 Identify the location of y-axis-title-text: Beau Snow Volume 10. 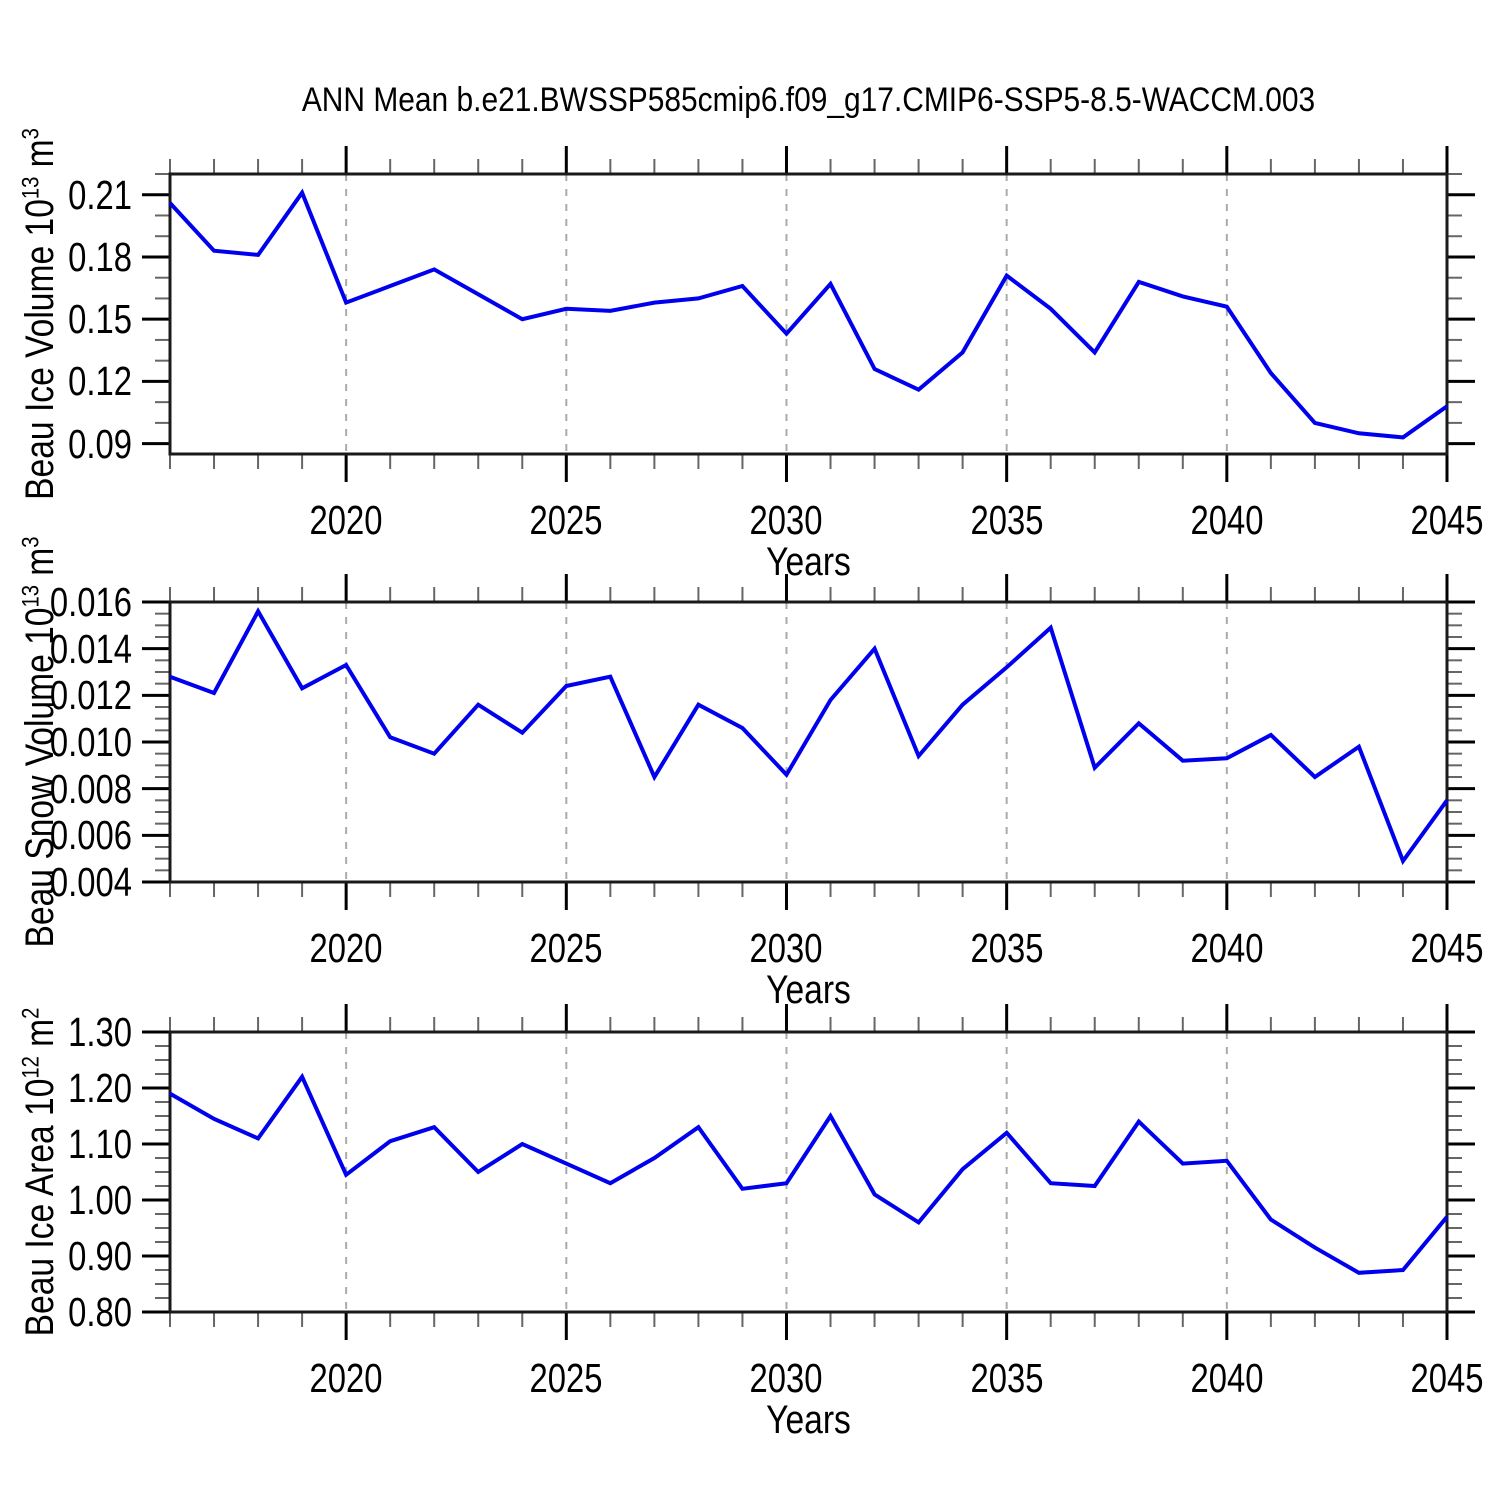
(40, 777).